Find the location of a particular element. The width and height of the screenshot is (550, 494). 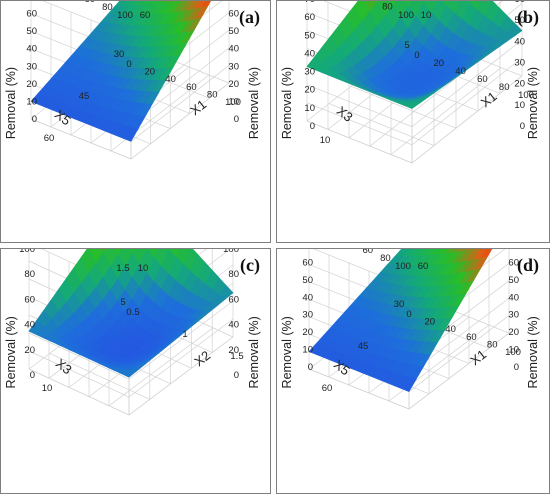

panel-label-a: (a) is located at coordinates (249, 17).